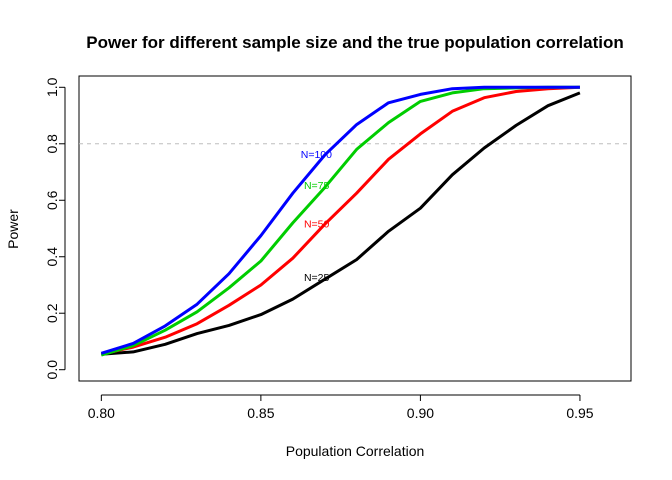 The height and width of the screenshot is (480, 672). Describe the element at coordinates (52, 370) in the screenshot. I see `y-tick-label: 0.0` at that location.